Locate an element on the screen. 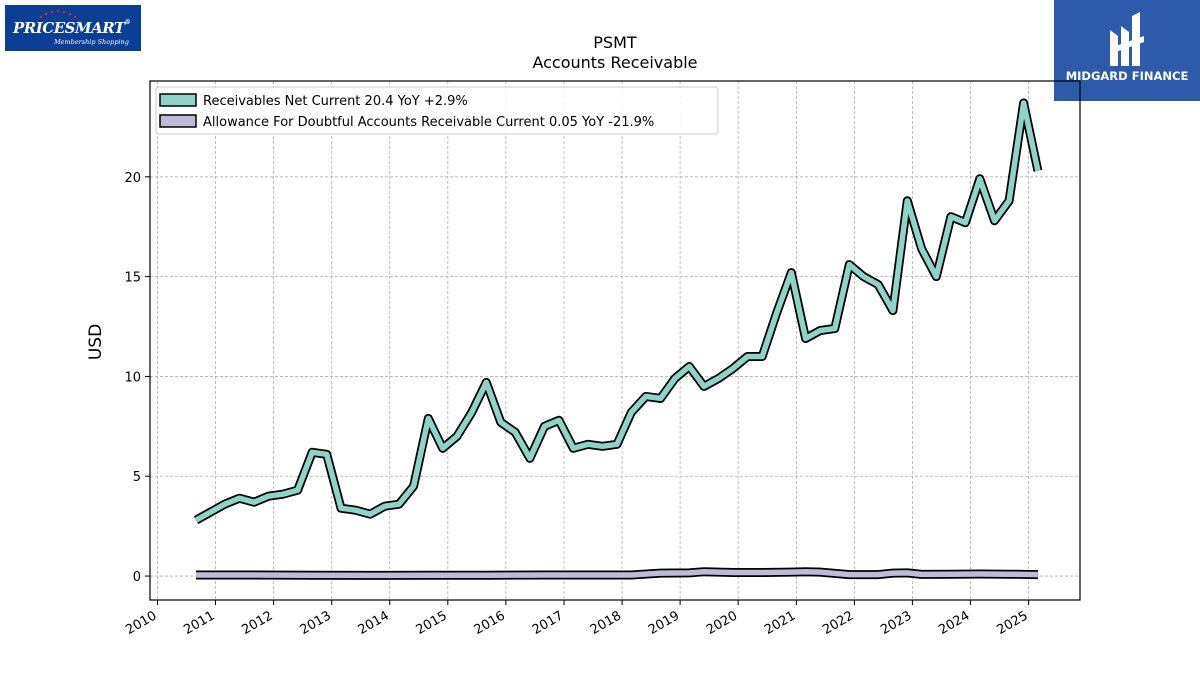 This screenshot has height=675, width=1200. y-tick-label: 10 is located at coordinates (132, 377).